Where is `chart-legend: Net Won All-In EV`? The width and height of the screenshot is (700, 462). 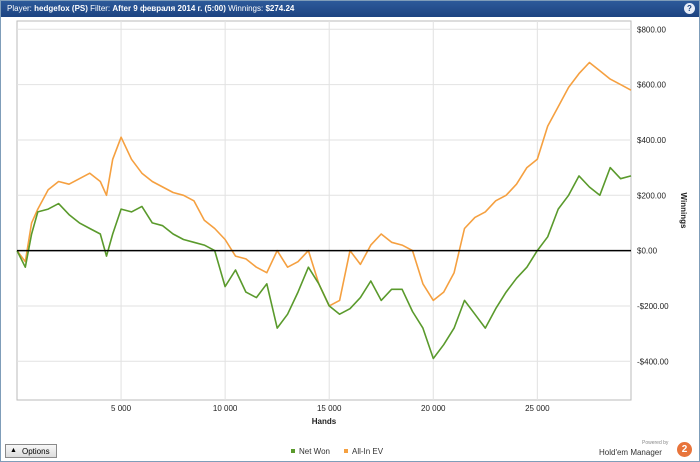
chart-legend: Net Won All-In EV is located at coordinates (344, 451).